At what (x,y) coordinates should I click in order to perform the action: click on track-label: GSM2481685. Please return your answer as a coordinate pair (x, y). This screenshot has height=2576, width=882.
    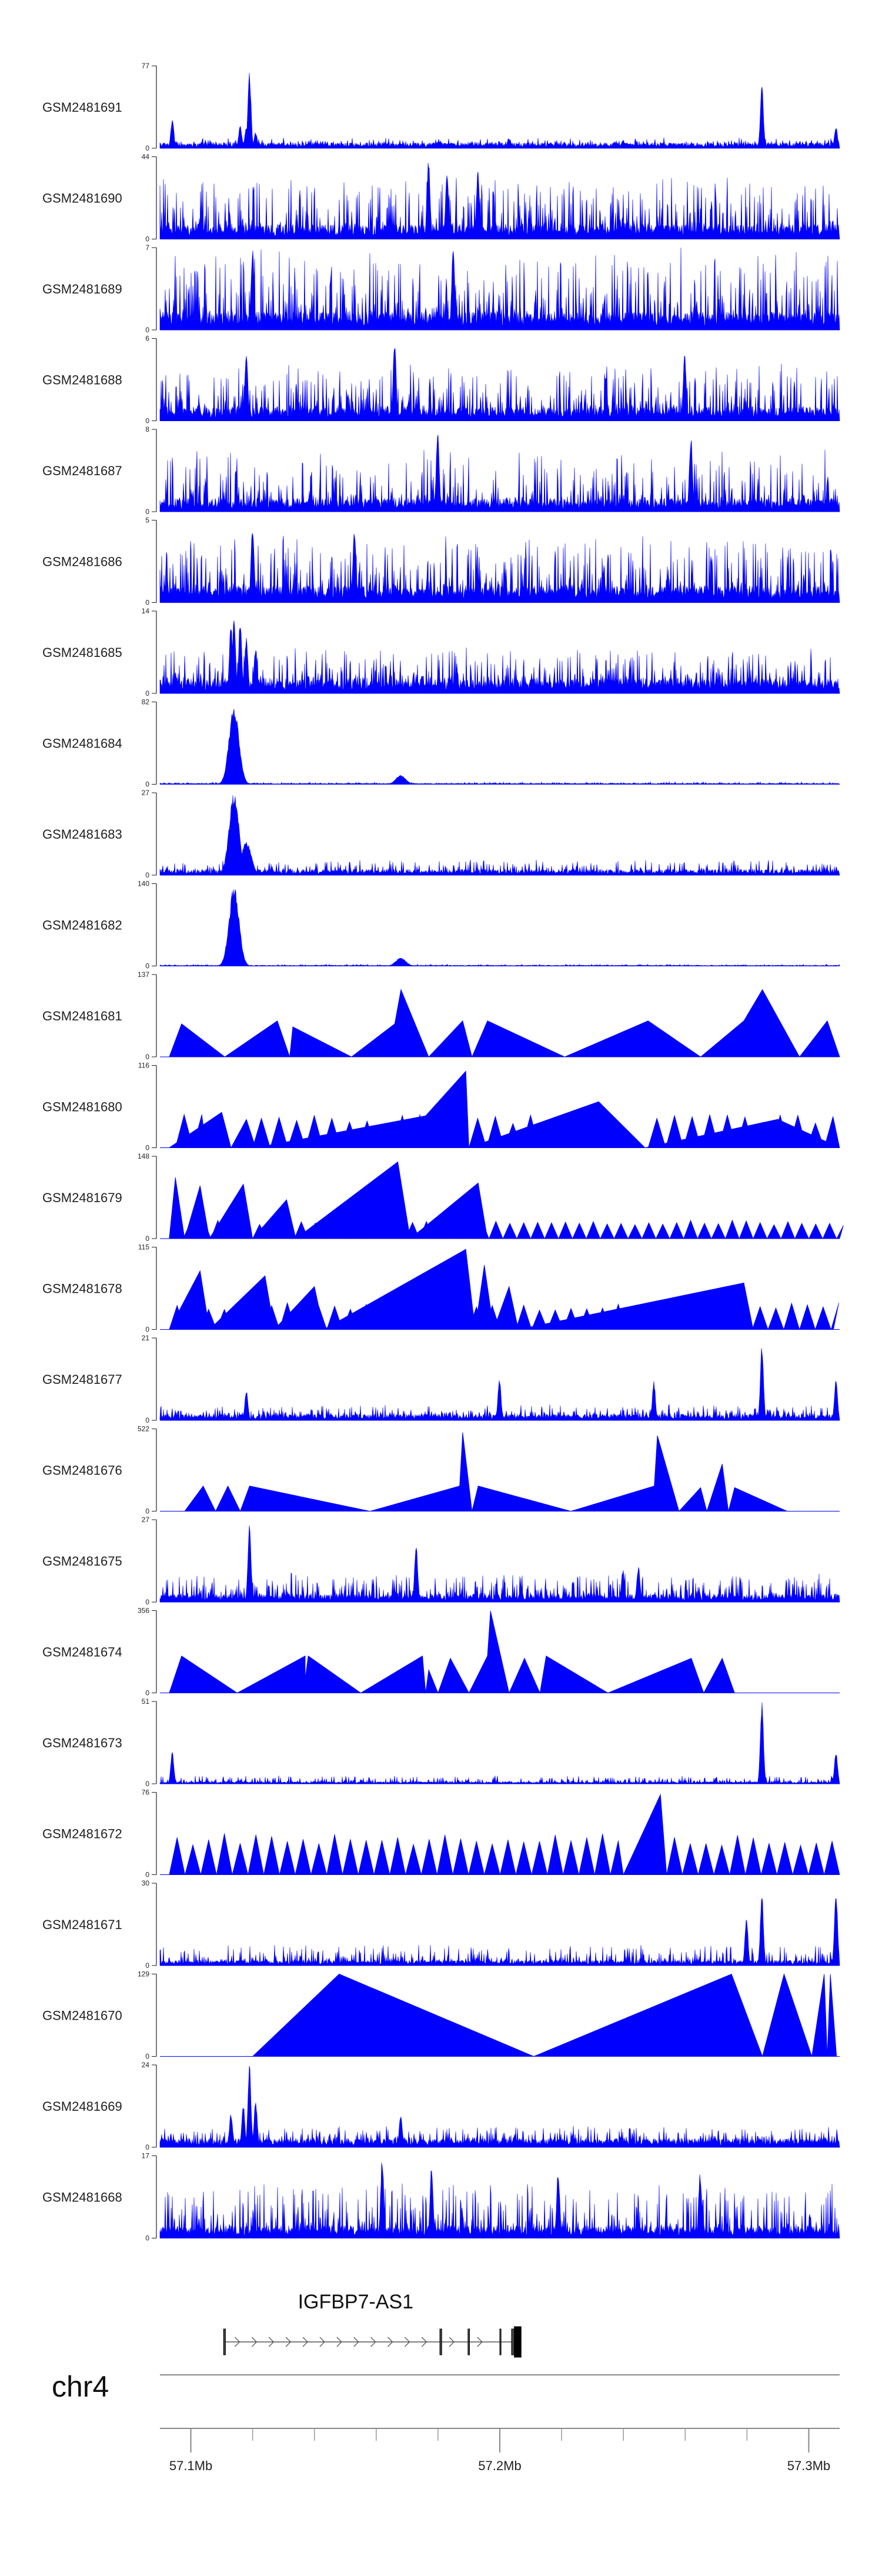
    Looking at the image, I should click on (82, 652).